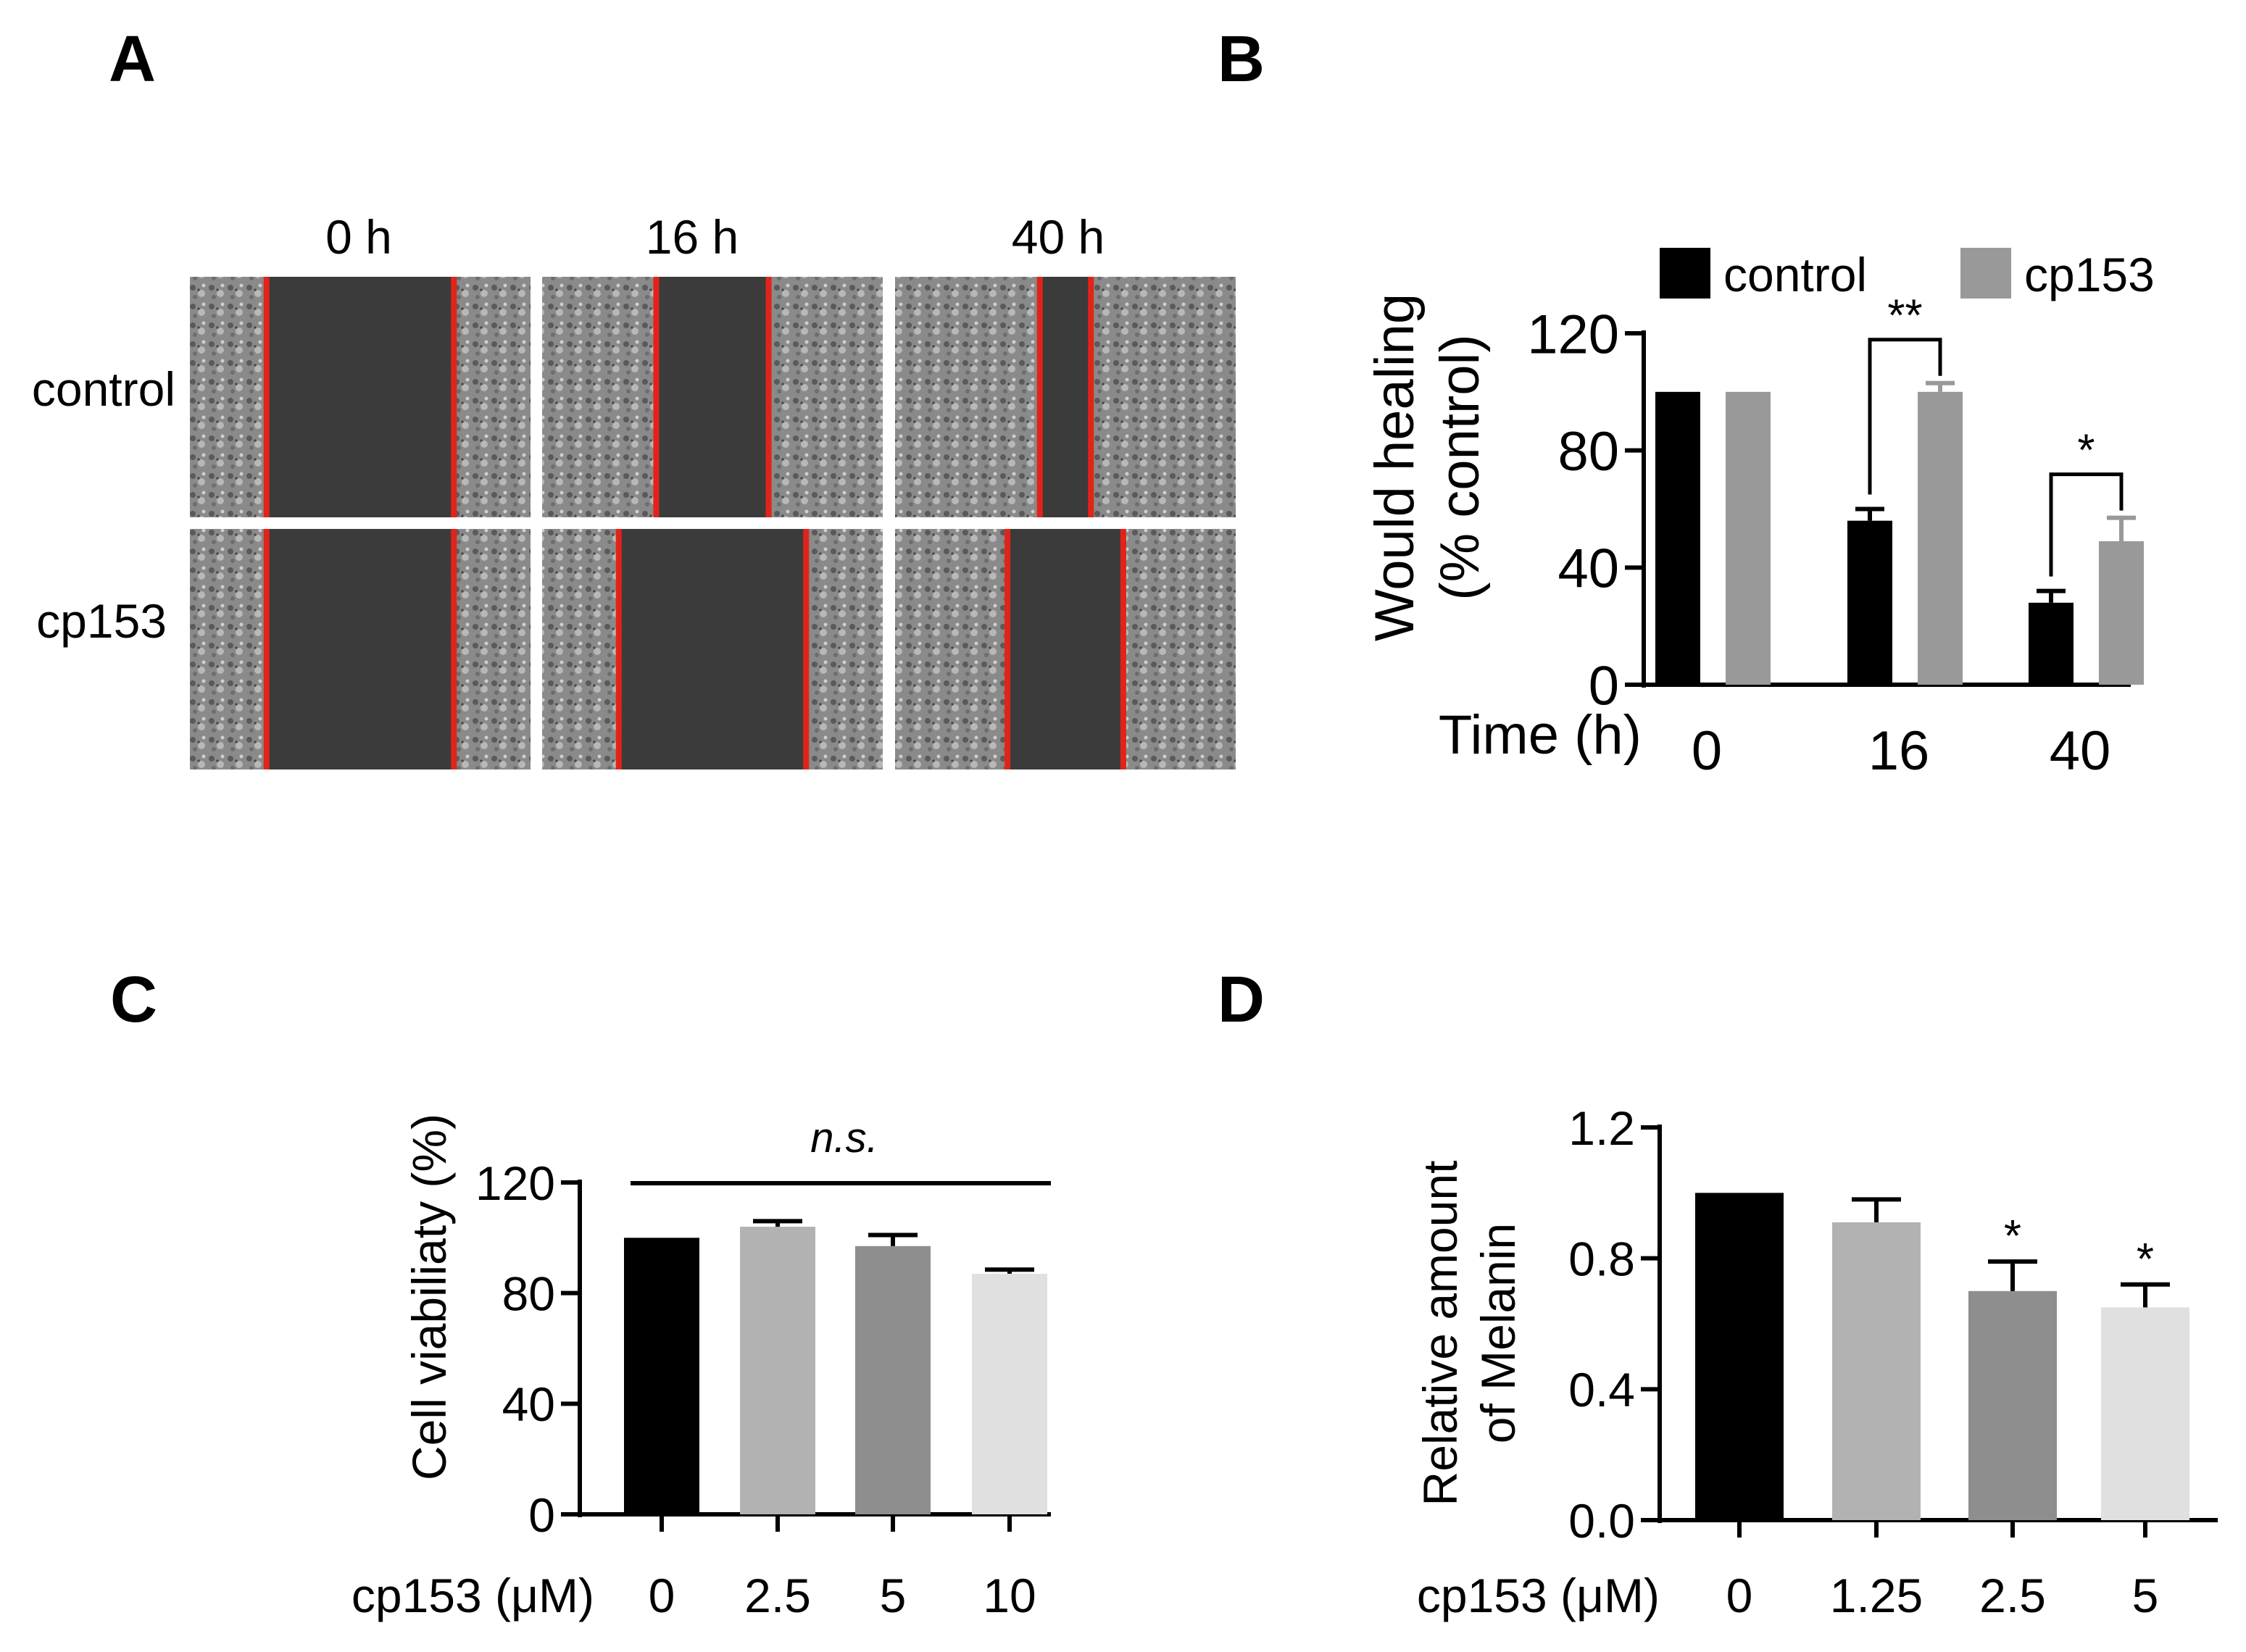 The image size is (2246, 1652). I want to click on scratch-gap-cp153-40h, so click(1065, 649).